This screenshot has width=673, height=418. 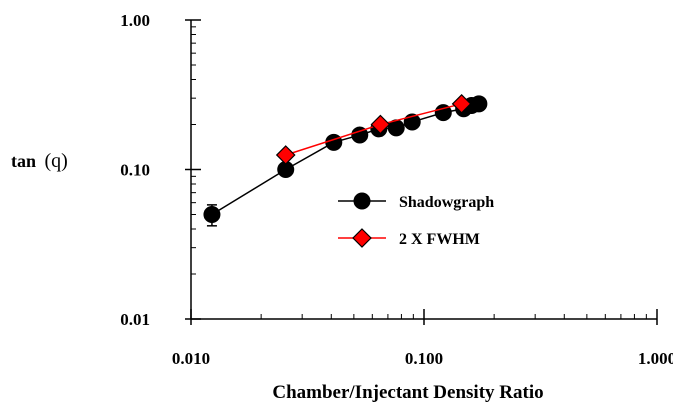 What do you see at coordinates (191, 358) in the screenshot?
I see `x-tick-label: 0.010` at bounding box center [191, 358].